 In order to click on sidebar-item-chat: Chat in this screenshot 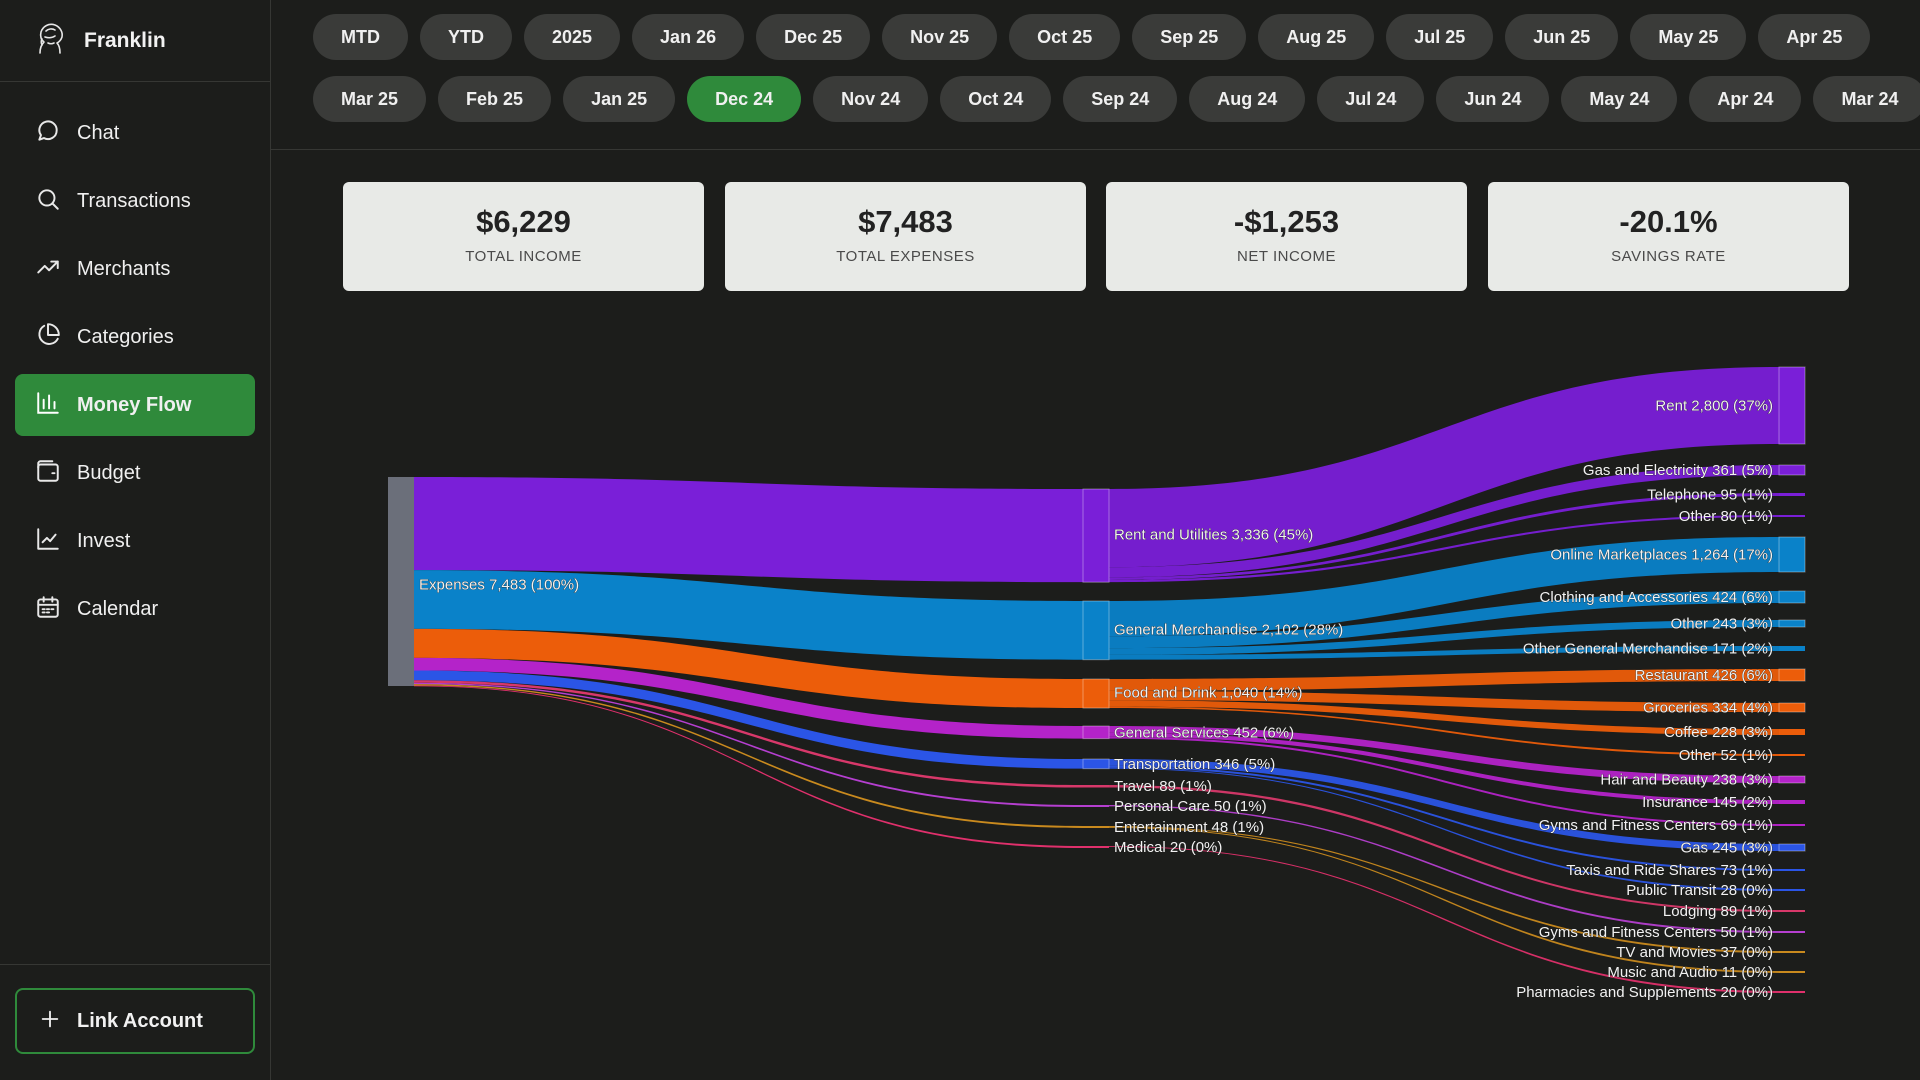, I will do `click(135, 133)`.